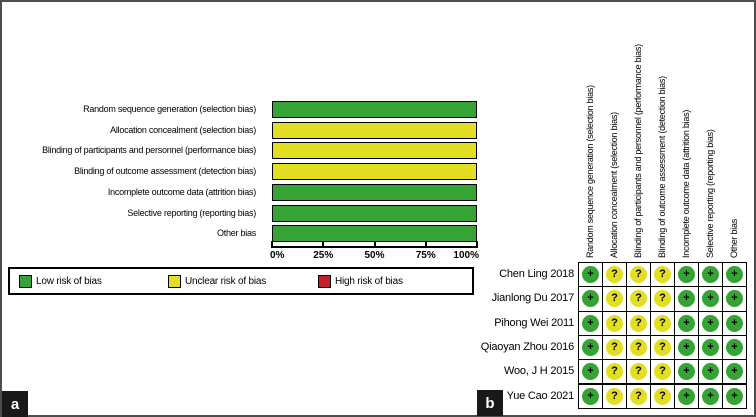 The width and height of the screenshot is (756, 417). What do you see at coordinates (15, 404) in the screenshot?
I see `panel-a-tag: a` at bounding box center [15, 404].